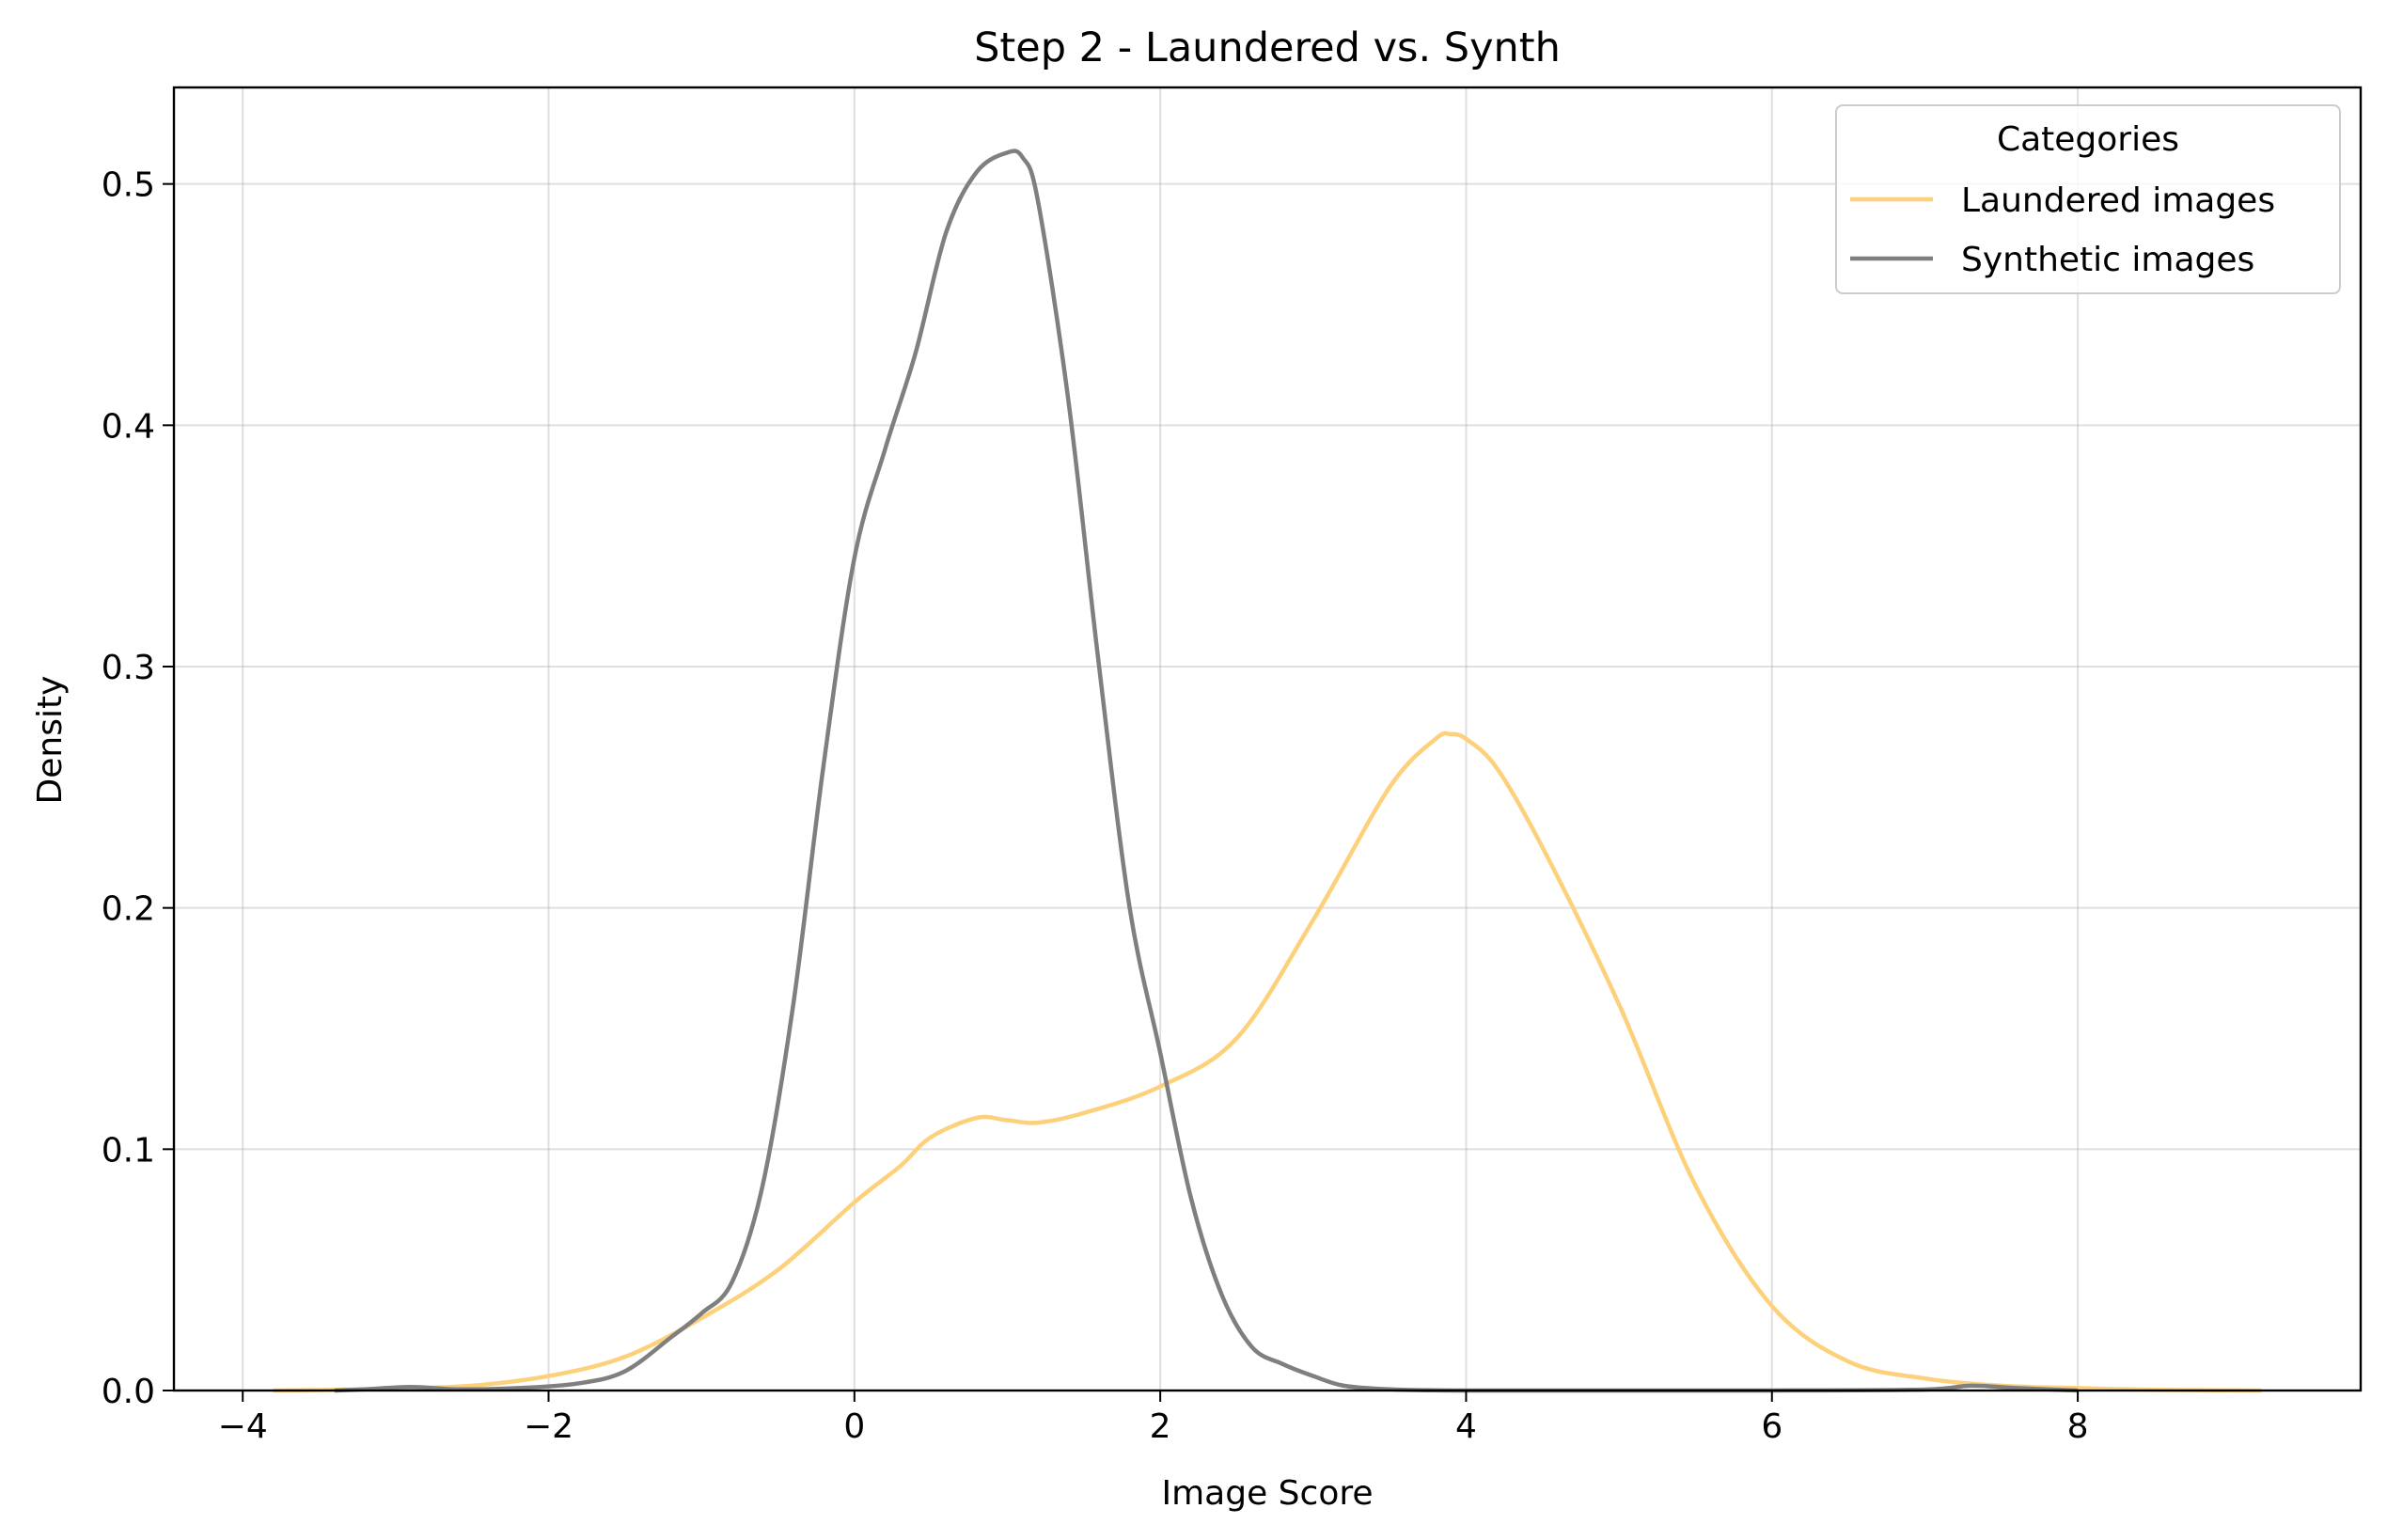  Describe the element at coordinates (128, 1150) in the screenshot. I see `y-tick-label: 0.1` at that location.